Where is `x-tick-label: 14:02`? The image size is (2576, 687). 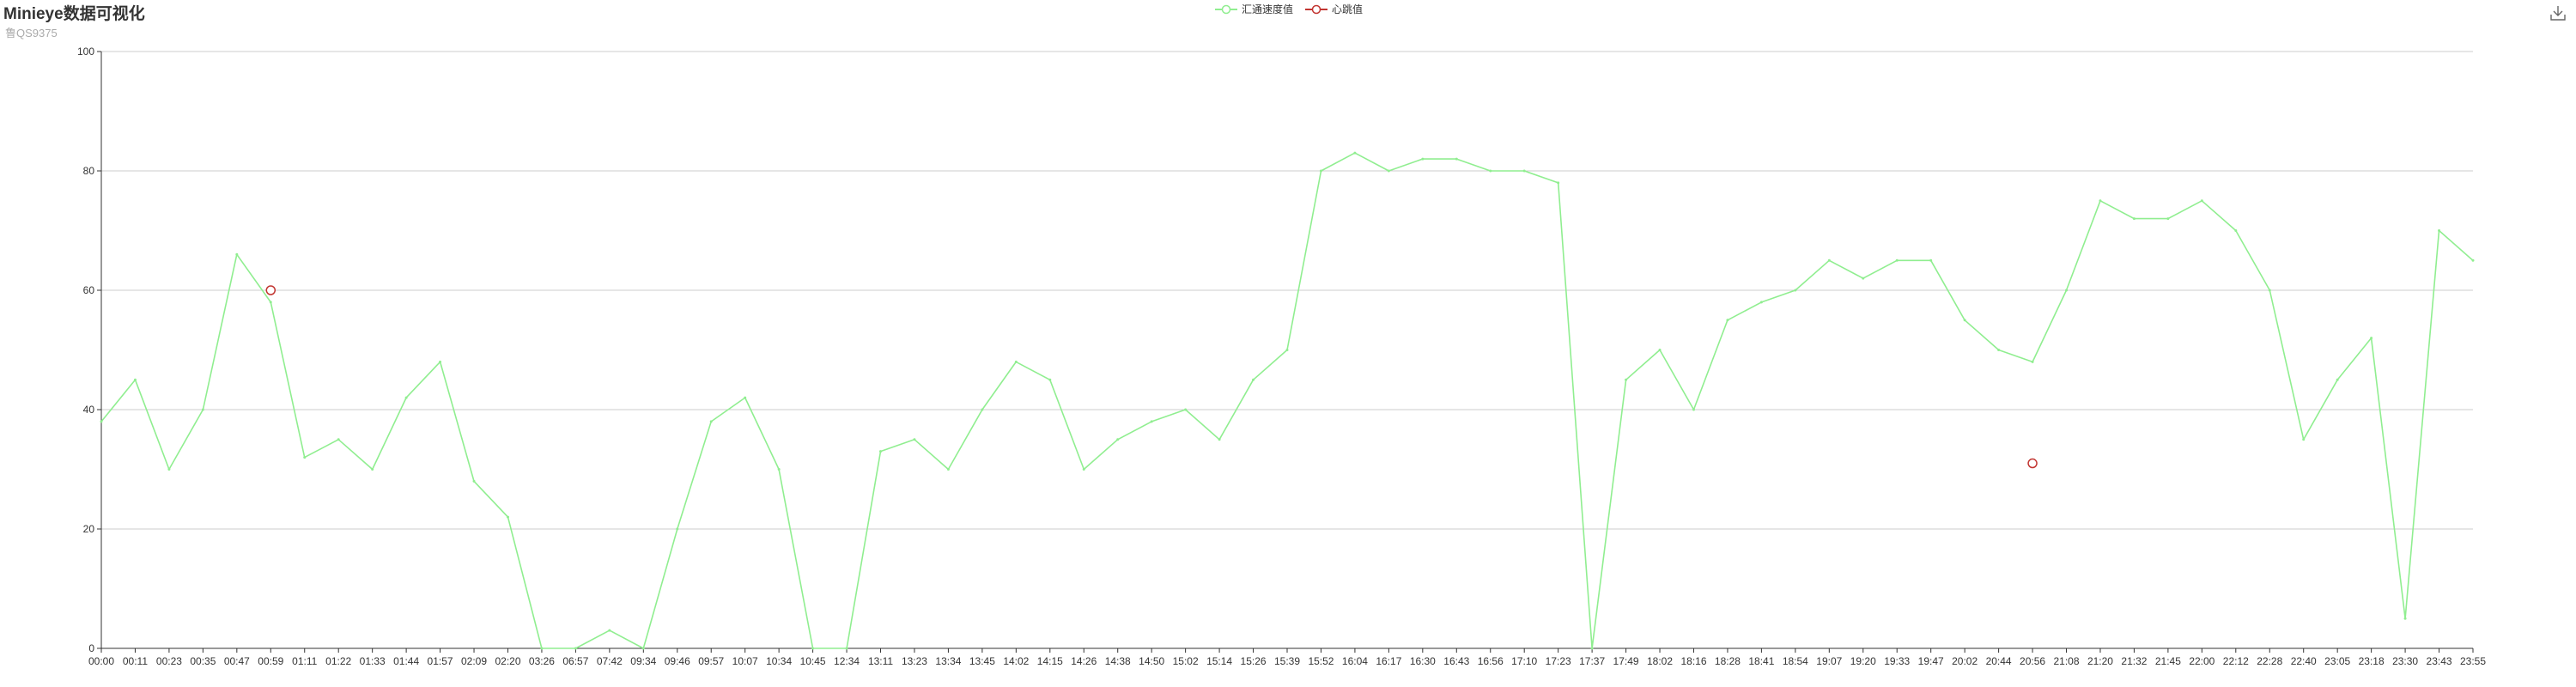 x-tick-label: 14:02 is located at coordinates (1016, 661).